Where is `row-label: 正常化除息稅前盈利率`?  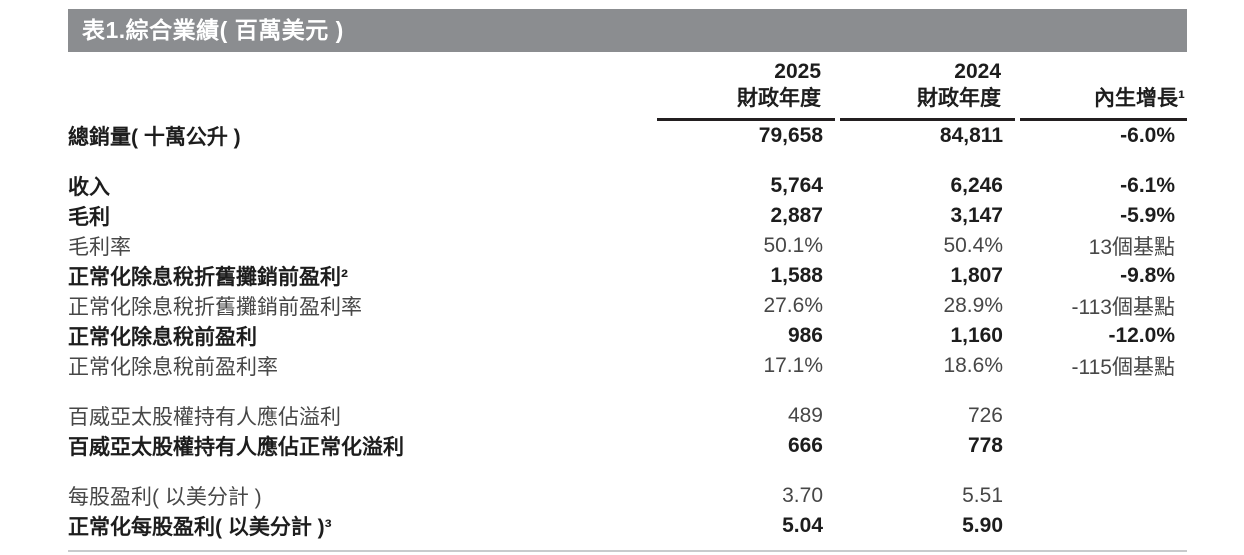 row-label: 正常化除息稅前盈利率 is located at coordinates (173, 367).